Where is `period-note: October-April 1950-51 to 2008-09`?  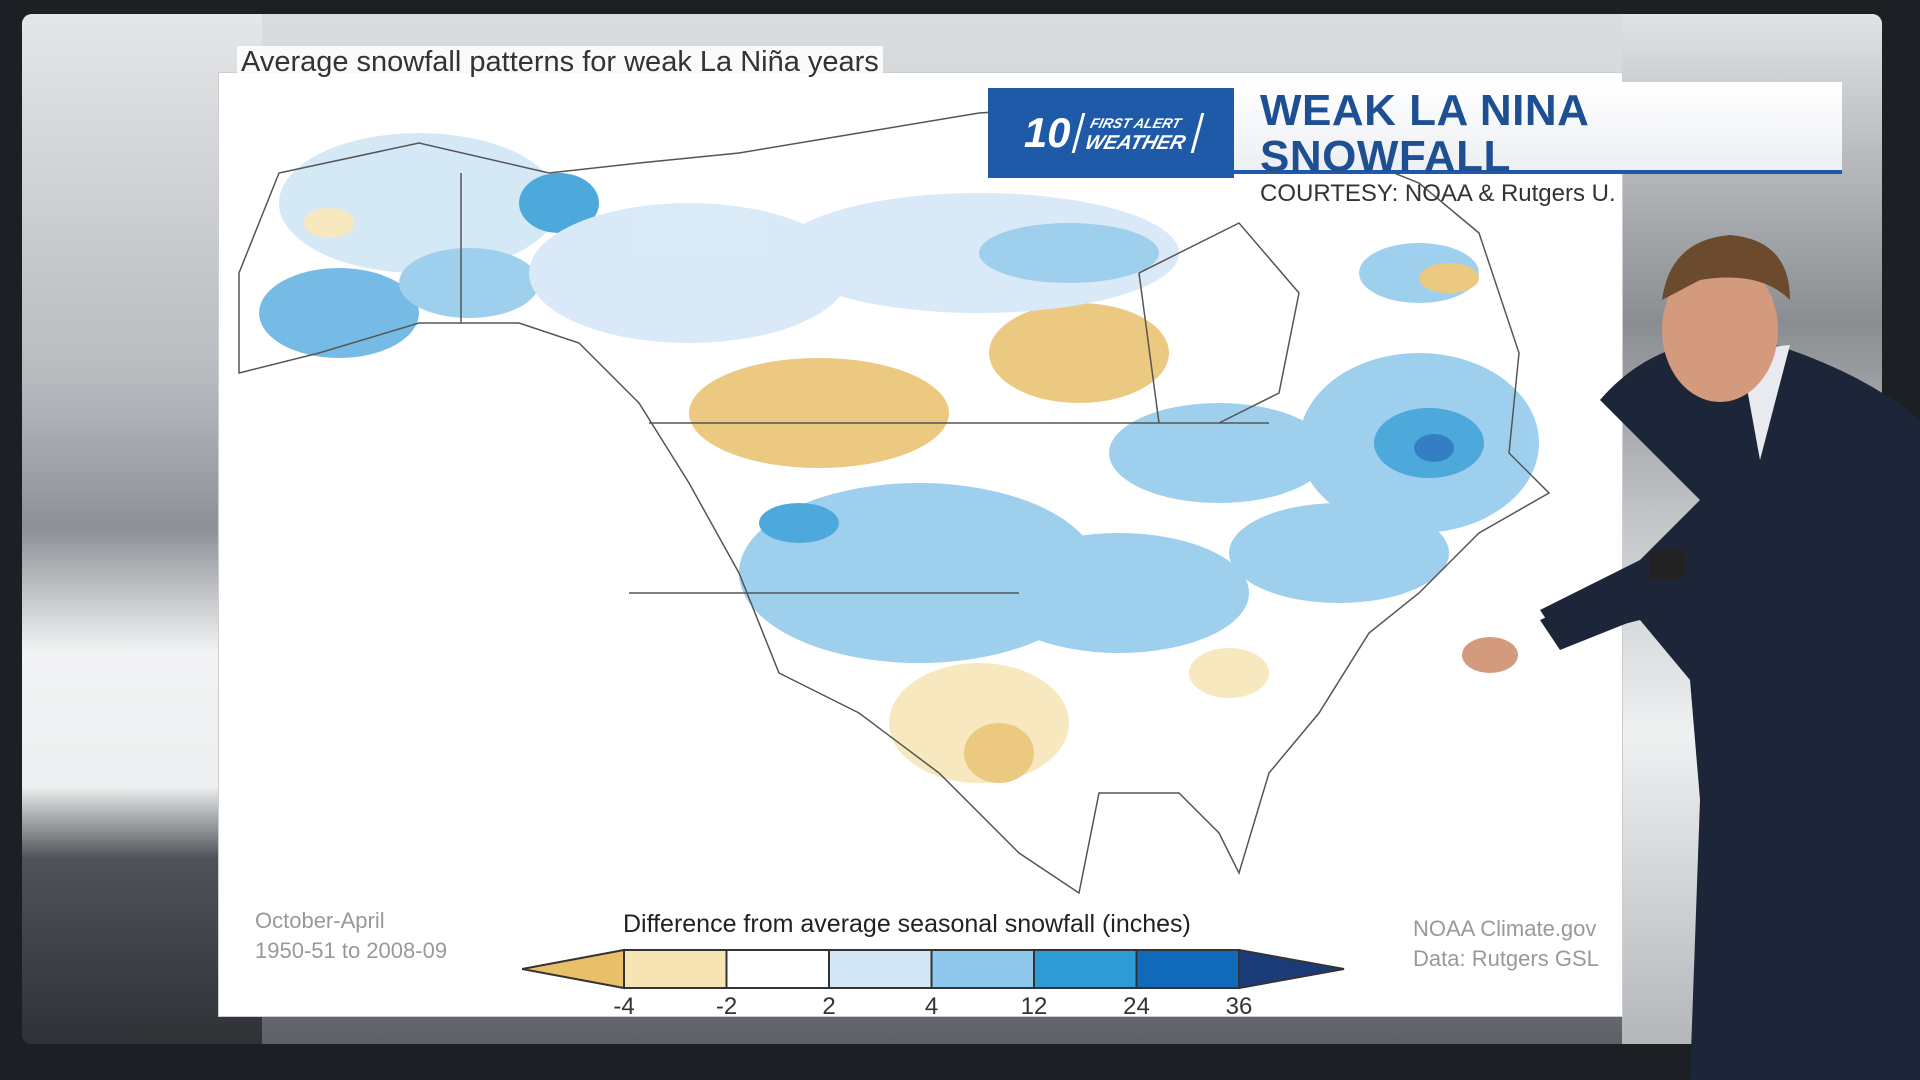
period-note: October-April 1950-51 to 2008-09 is located at coordinates (351, 936).